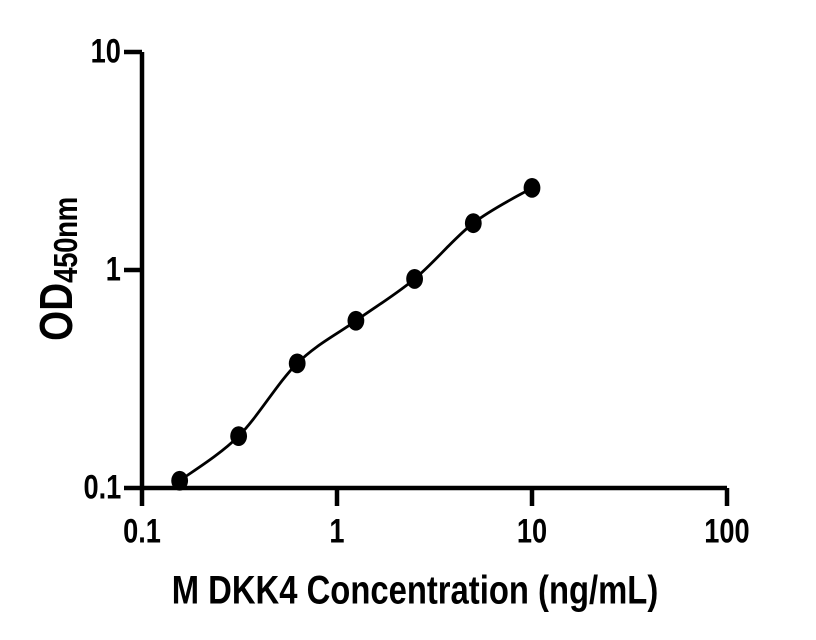 The height and width of the screenshot is (640, 816). I want to click on y-tick-label: 10, so click(105, 51).